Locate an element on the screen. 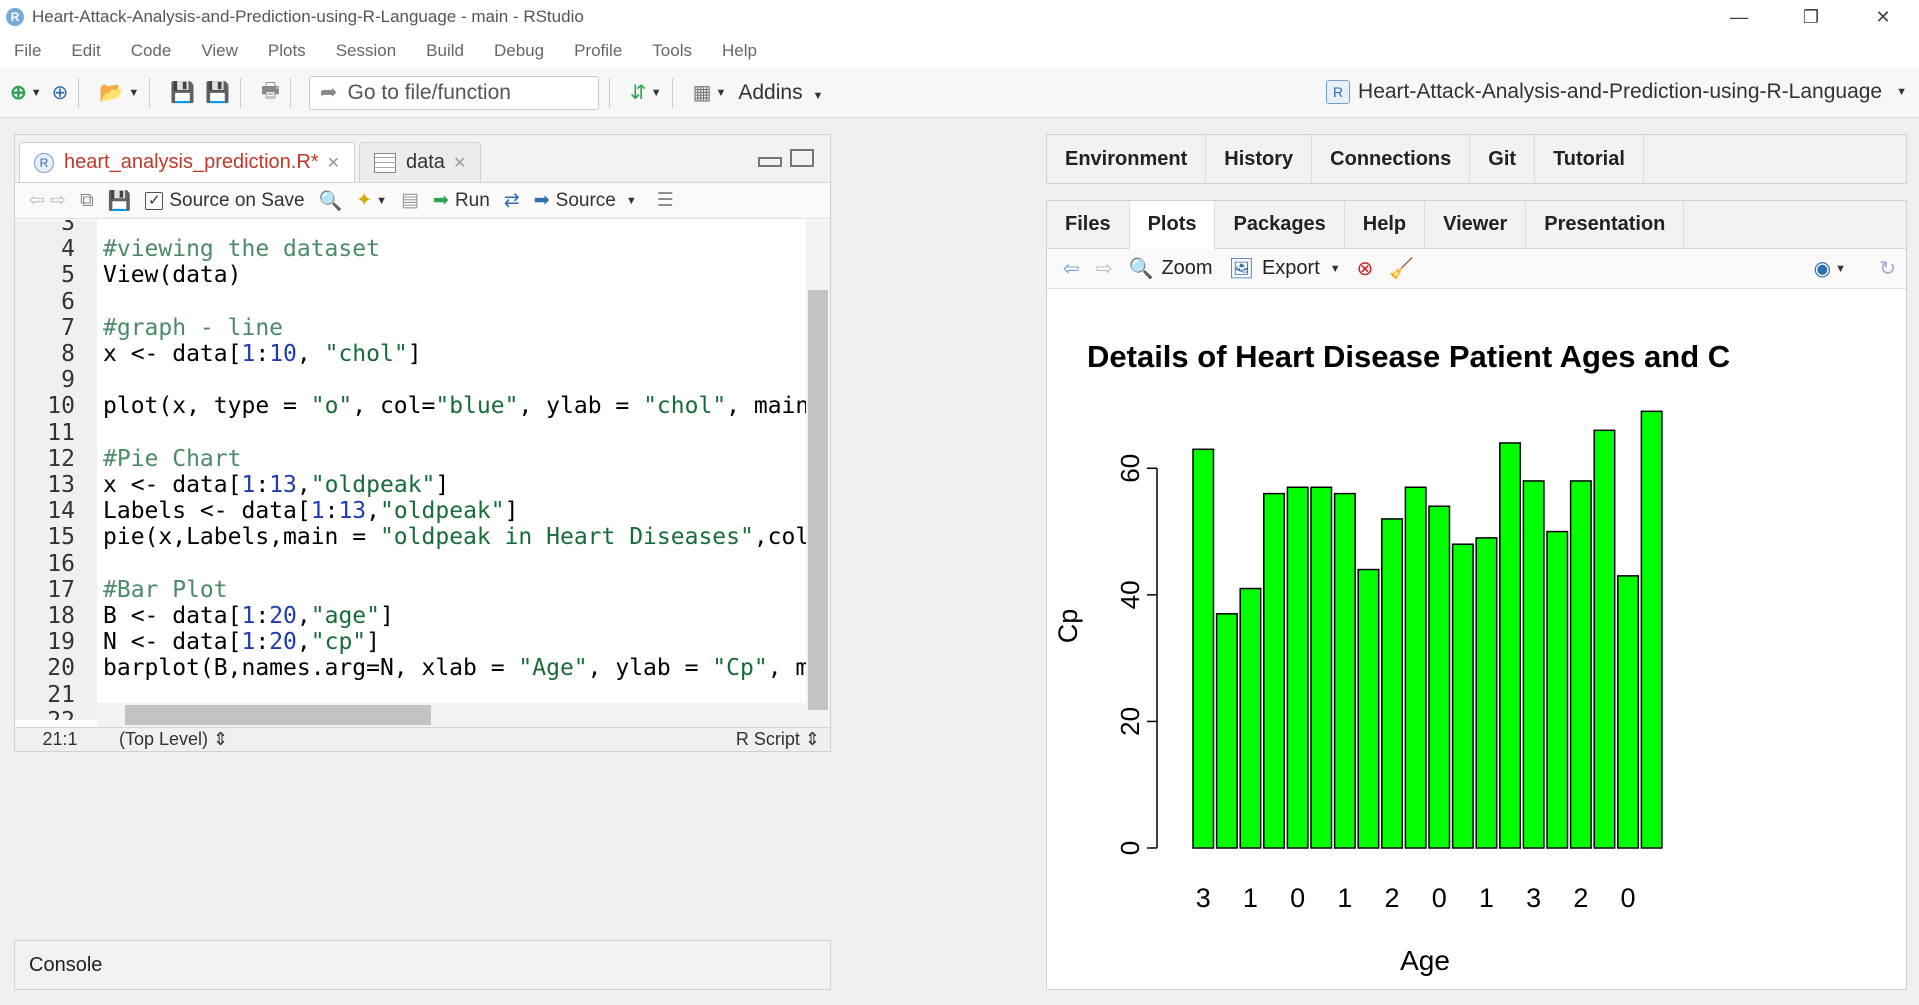 This screenshot has width=1919, height=1005. scope-selector: (Top Level) ⇕ is located at coordinates (174, 739).